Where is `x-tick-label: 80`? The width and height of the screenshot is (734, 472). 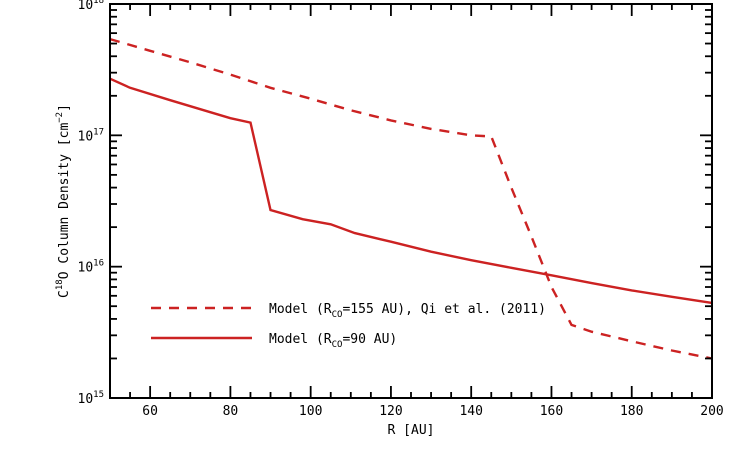 x-tick-label: 80 is located at coordinates (231, 411).